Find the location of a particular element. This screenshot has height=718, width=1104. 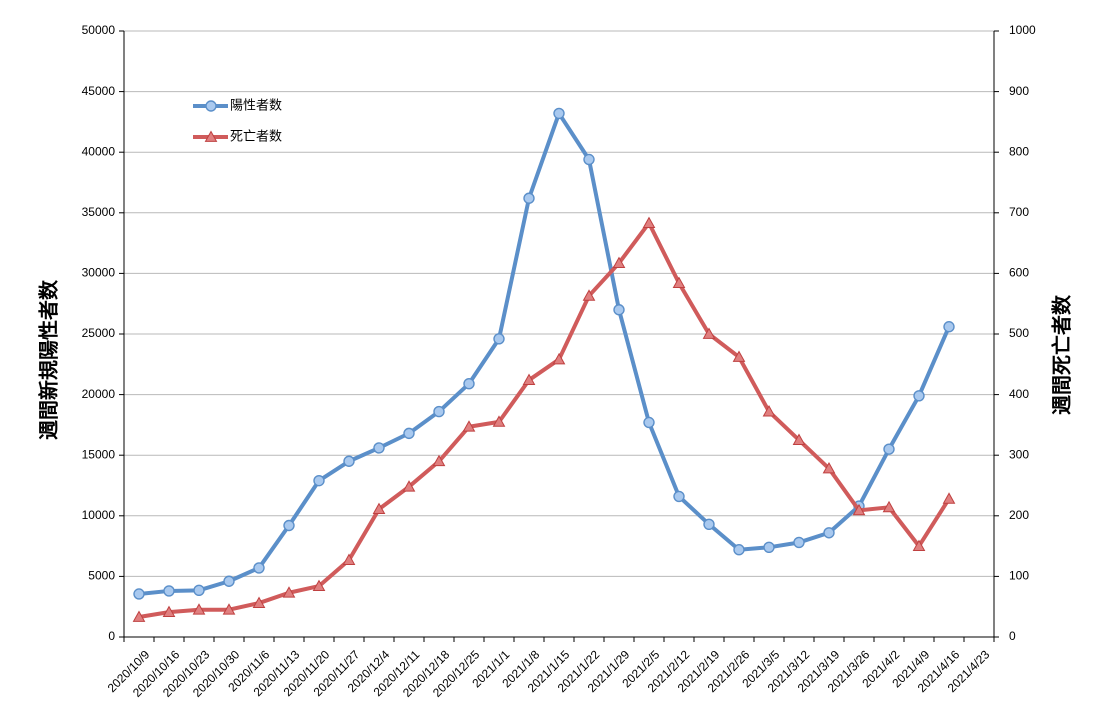

right-axis-ticks: 0 100 200 300 400 500 600 700 800 900 1000 is located at coordinates (1015, 333).